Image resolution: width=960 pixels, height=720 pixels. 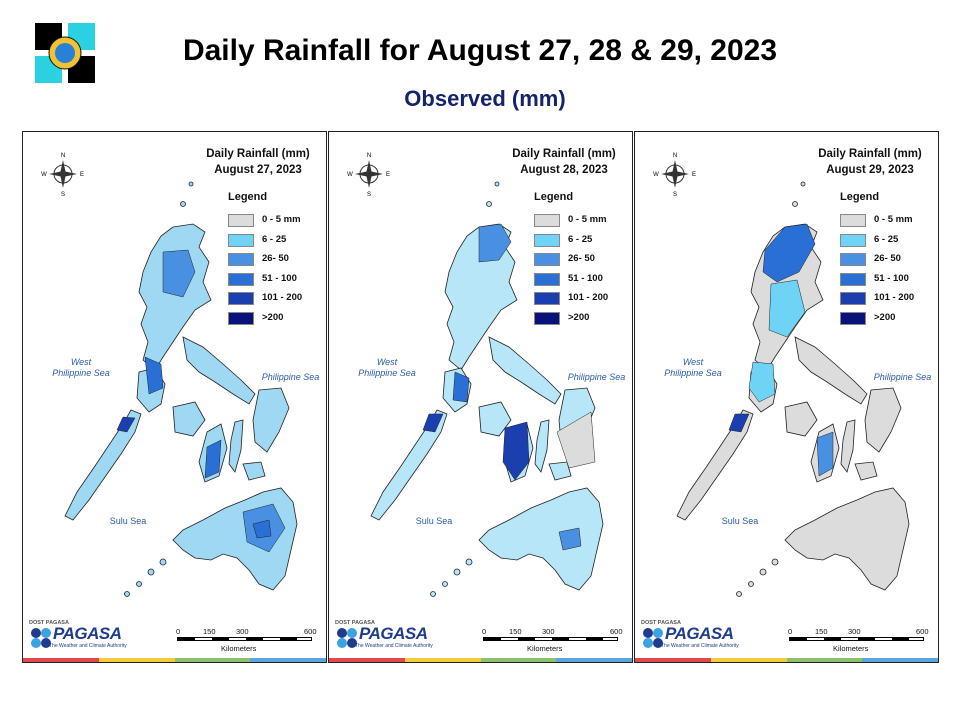 I want to click on panel-date: August 27, 2023, so click(x=258, y=170).